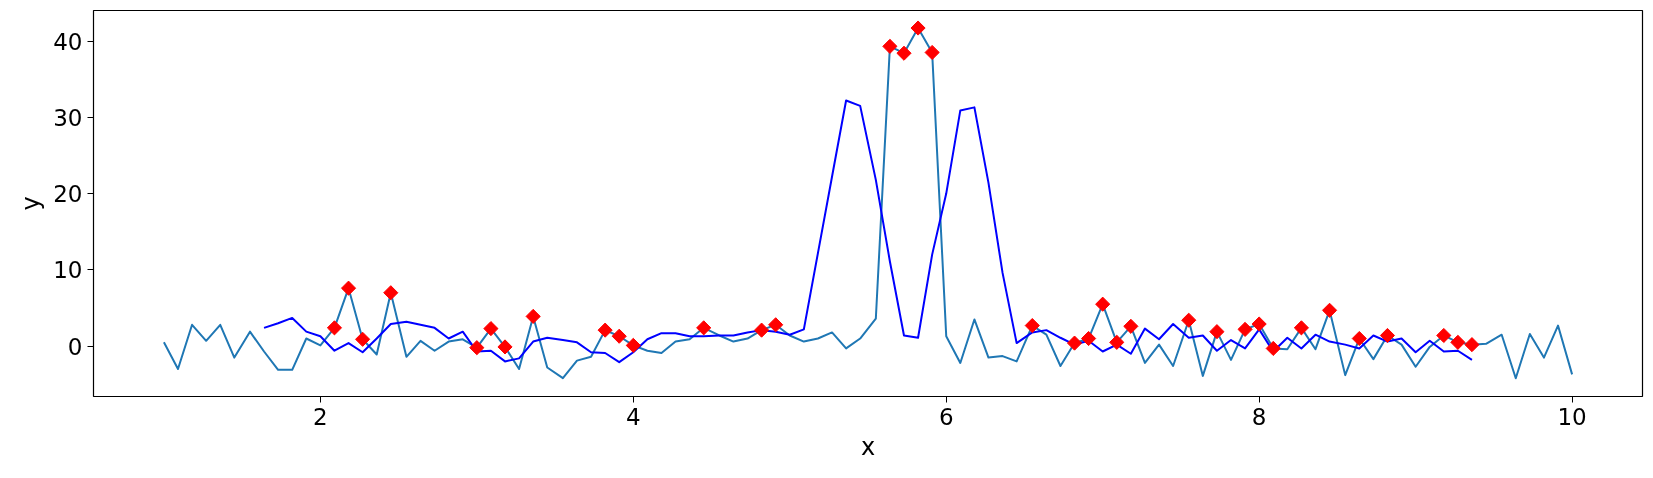 The height and width of the screenshot is (478, 1653). What do you see at coordinates (1259, 416) in the screenshot?
I see `x-tick-label: 8` at bounding box center [1259, 416].